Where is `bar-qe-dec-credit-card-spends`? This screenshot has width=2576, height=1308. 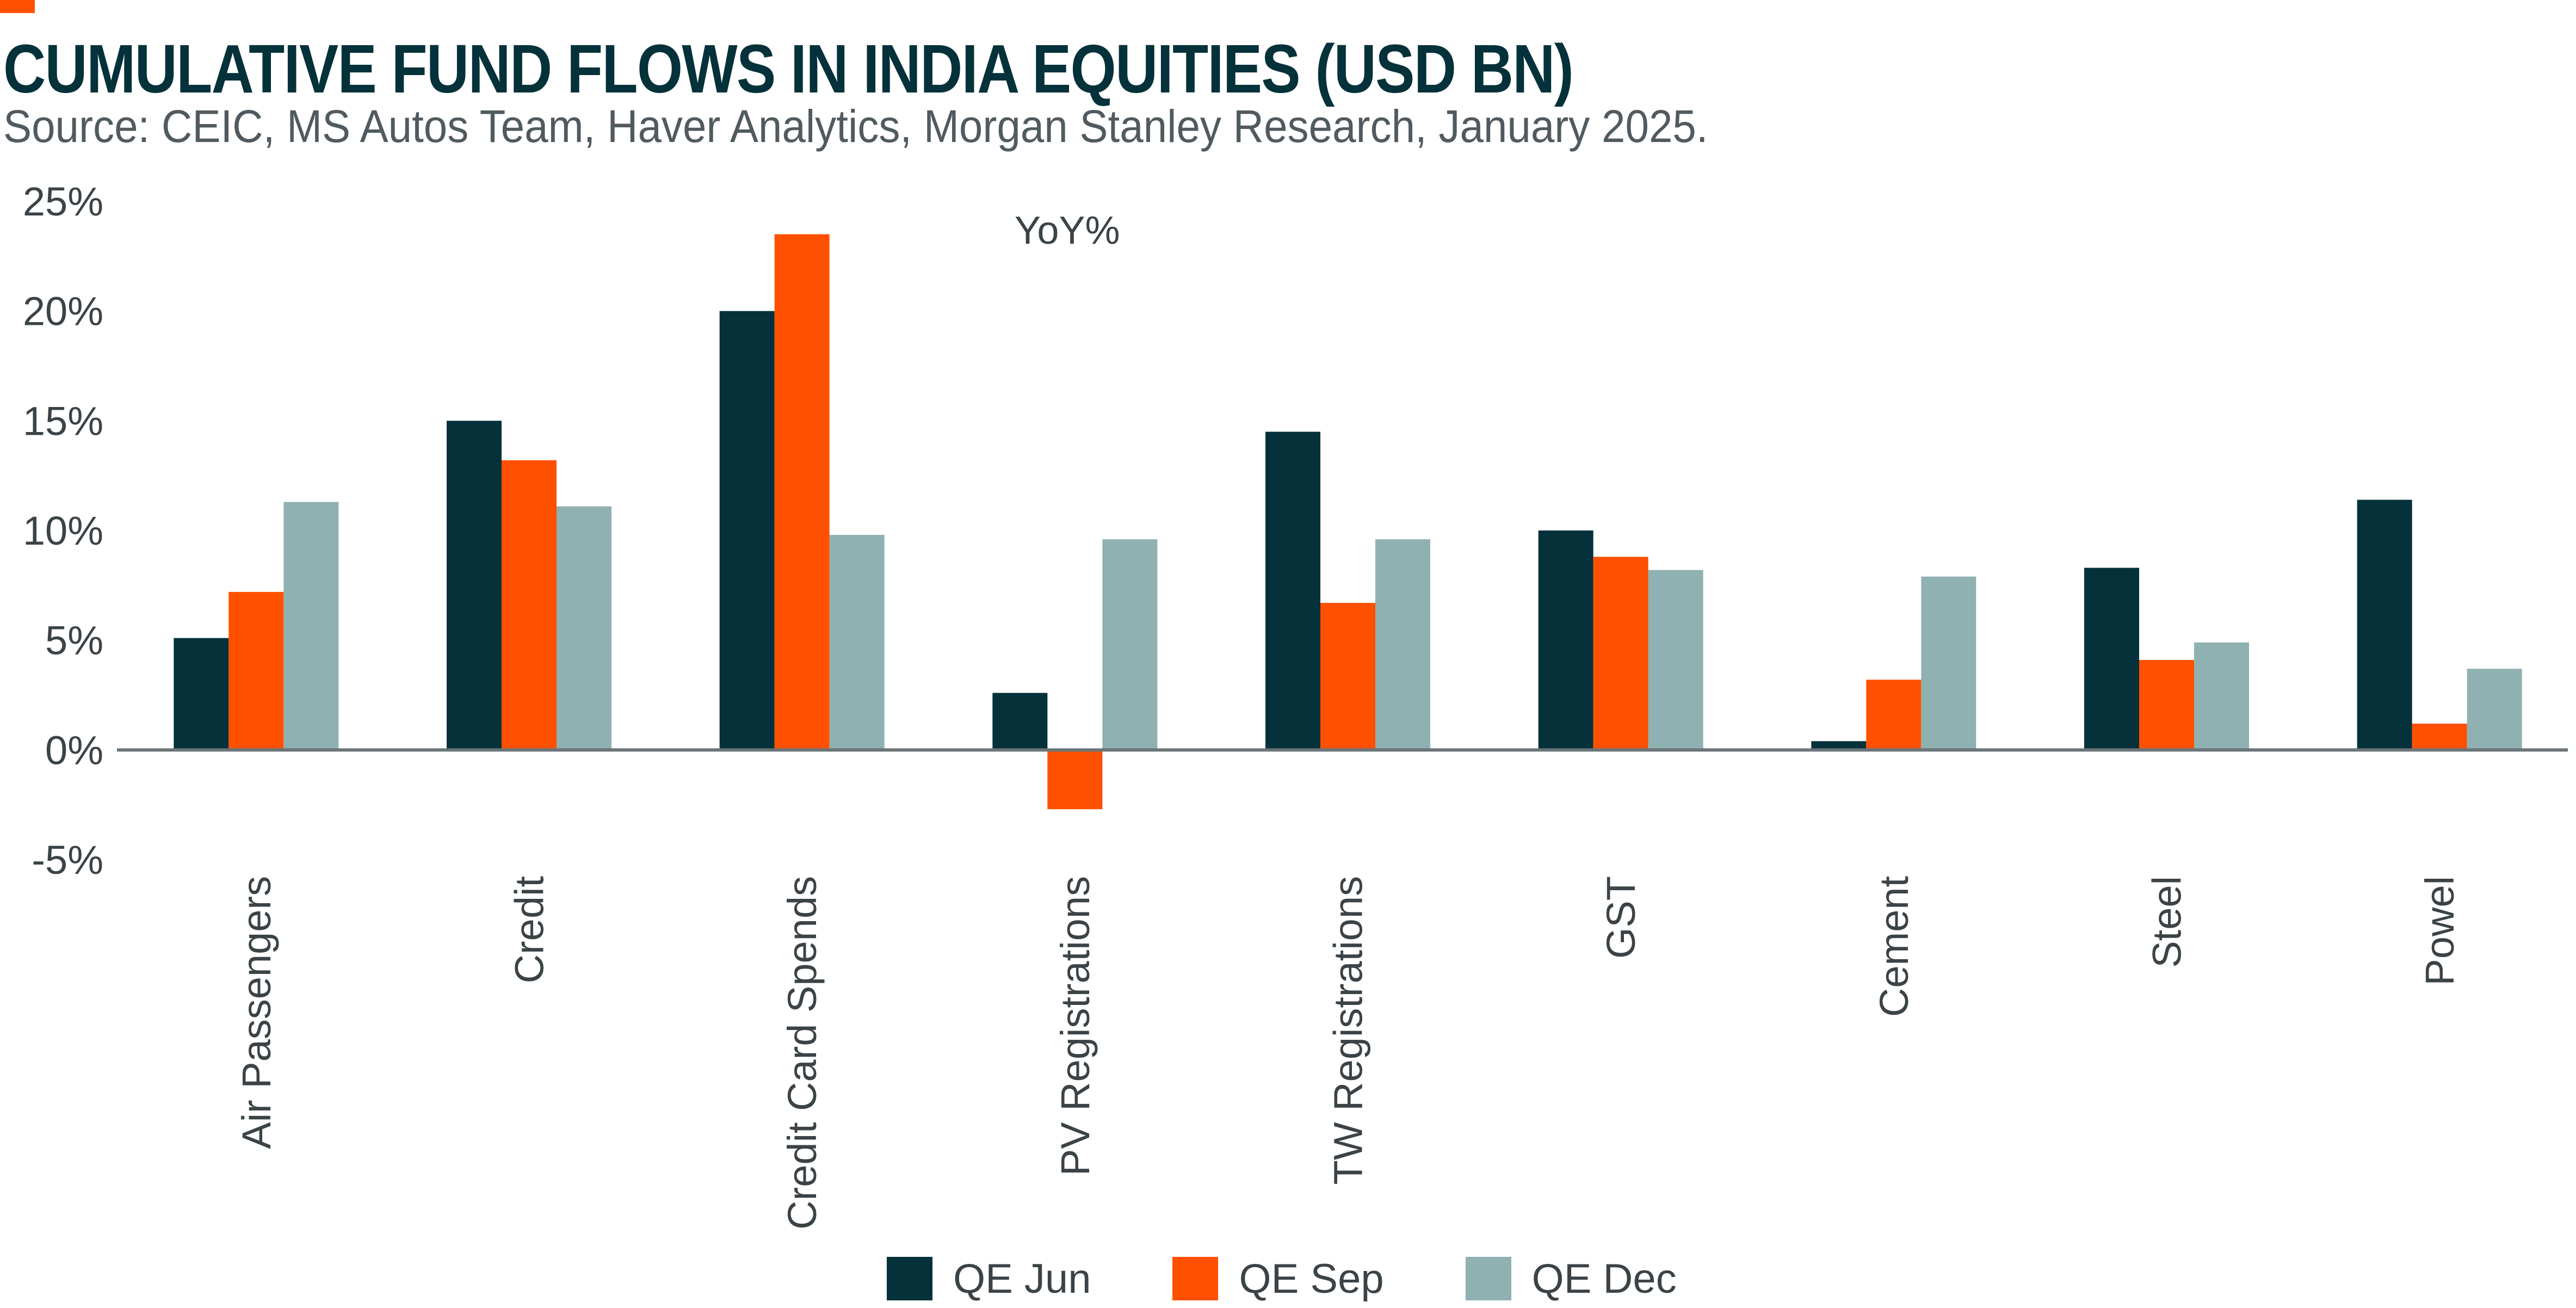
bar-qe-dec-credit-card-spends is located at coordinates (857, 642).